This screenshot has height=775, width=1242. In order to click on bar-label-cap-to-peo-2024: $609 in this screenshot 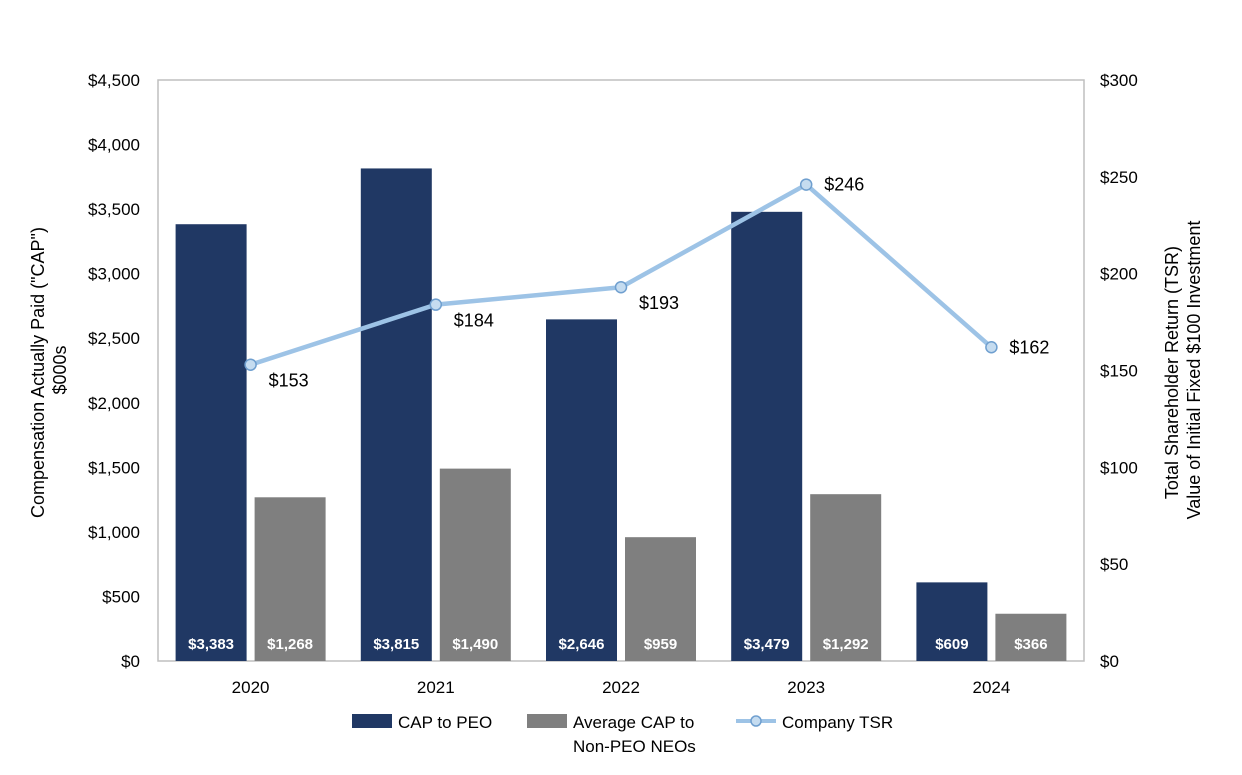, I will do `click(951, 644)`.